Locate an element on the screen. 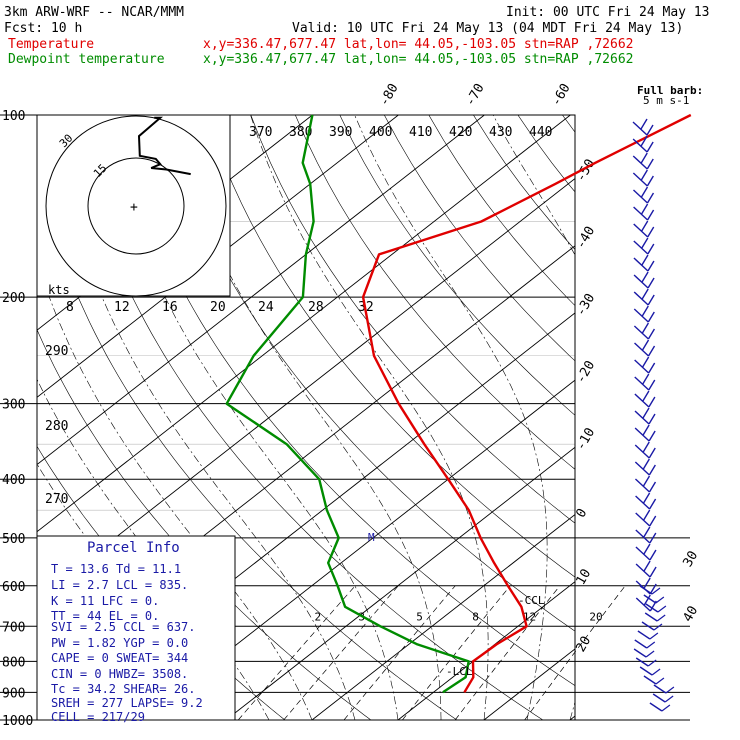 This screenshot has height=740, width=740. hodograph-speed-label: 20 is located at coordinates (218, 307).